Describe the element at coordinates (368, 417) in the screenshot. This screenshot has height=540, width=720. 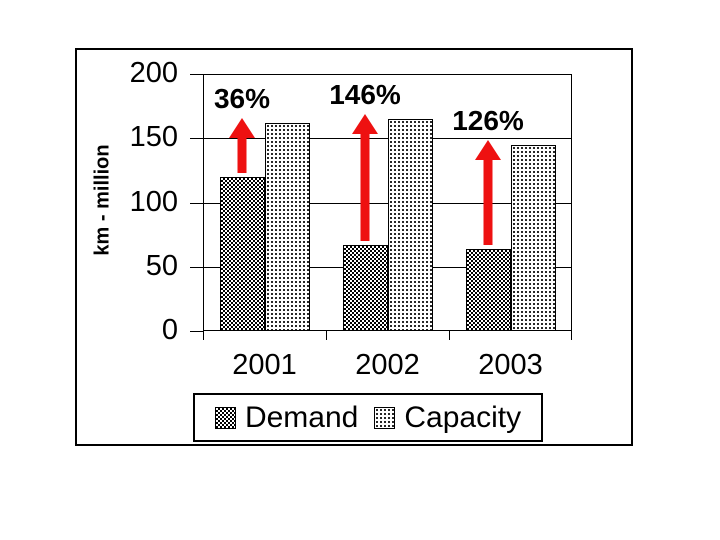
I see `legend: Demand Capacity` at that location.